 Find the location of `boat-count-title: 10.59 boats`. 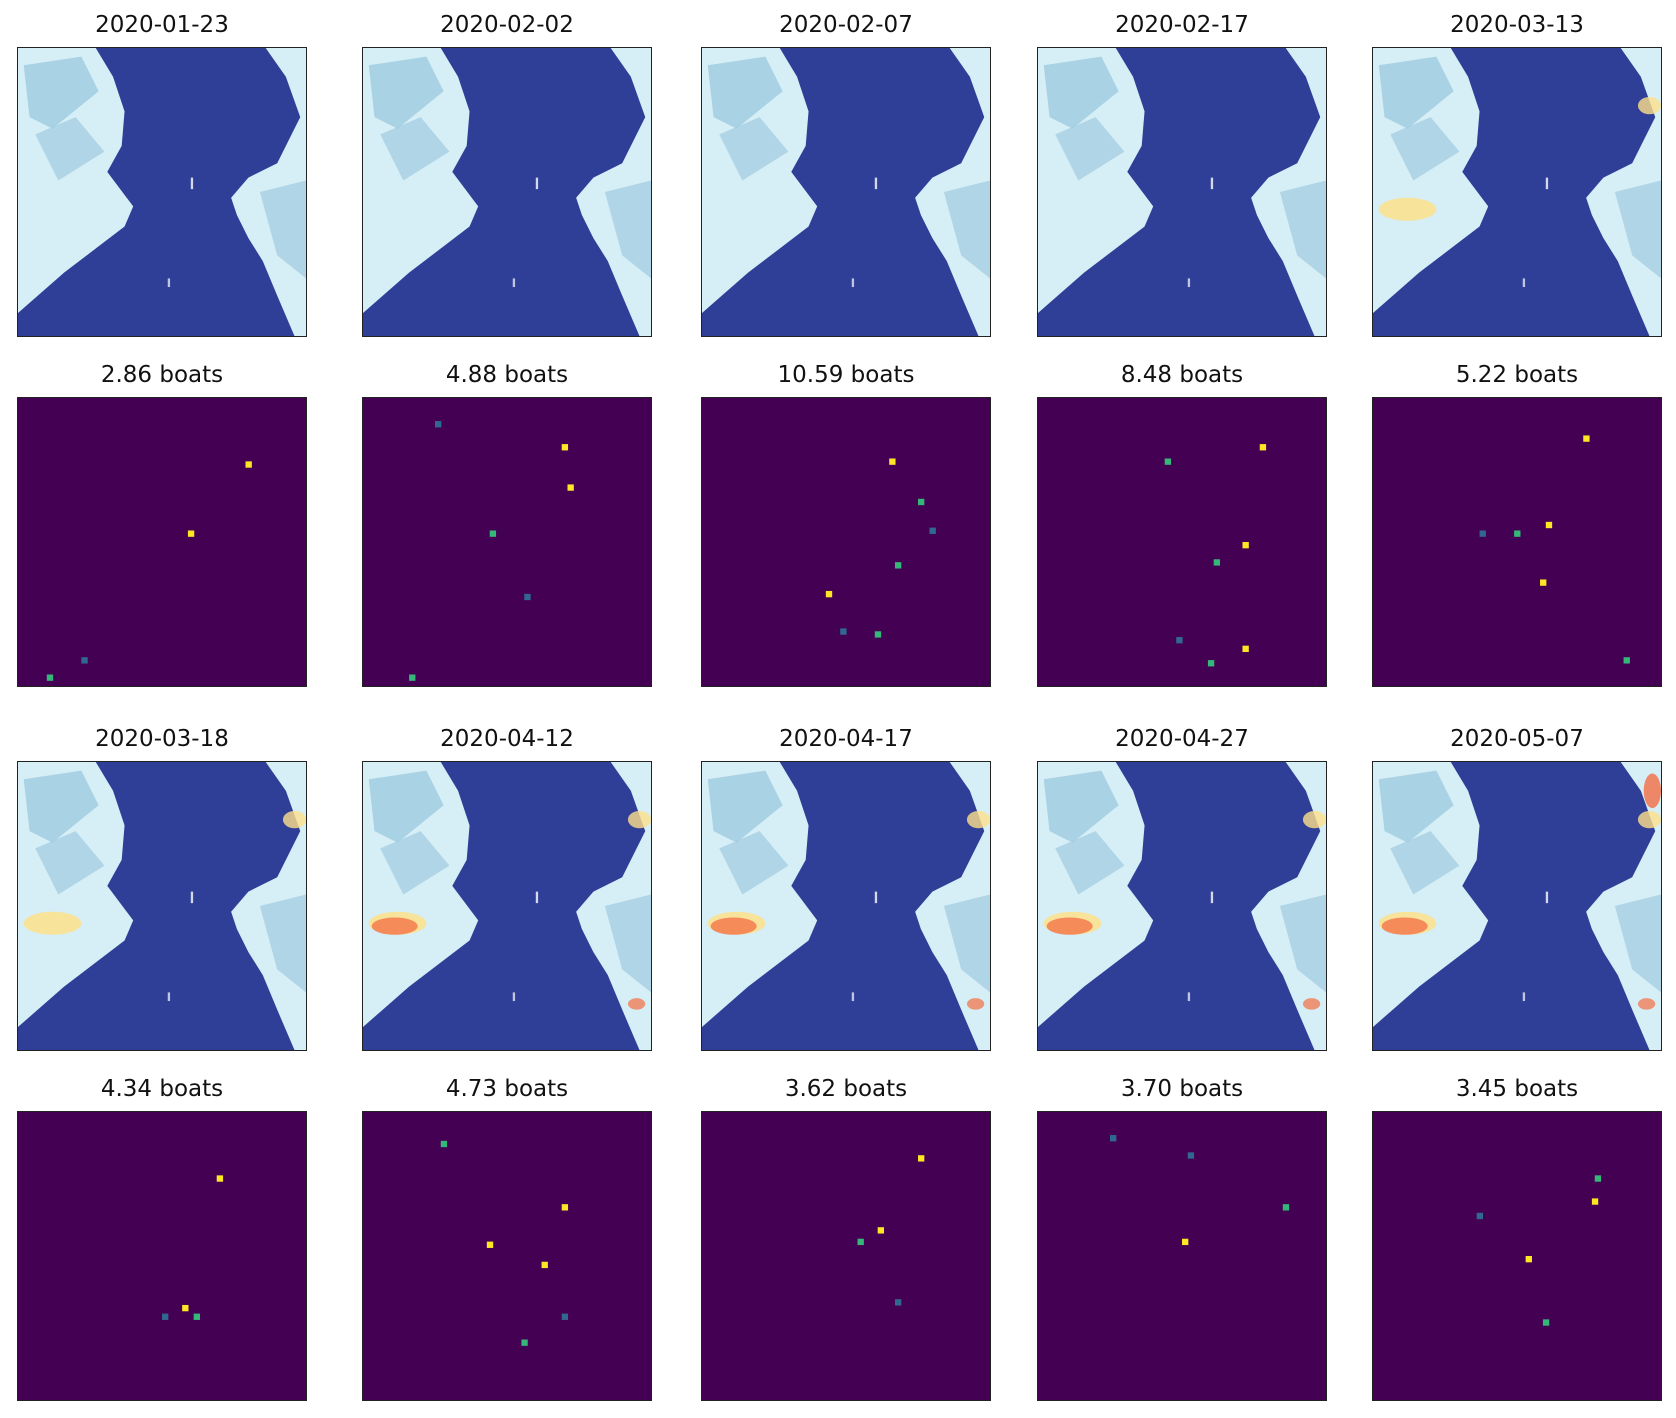

boat-count-title: 10.59 boats is located at coordinates (846, 375).